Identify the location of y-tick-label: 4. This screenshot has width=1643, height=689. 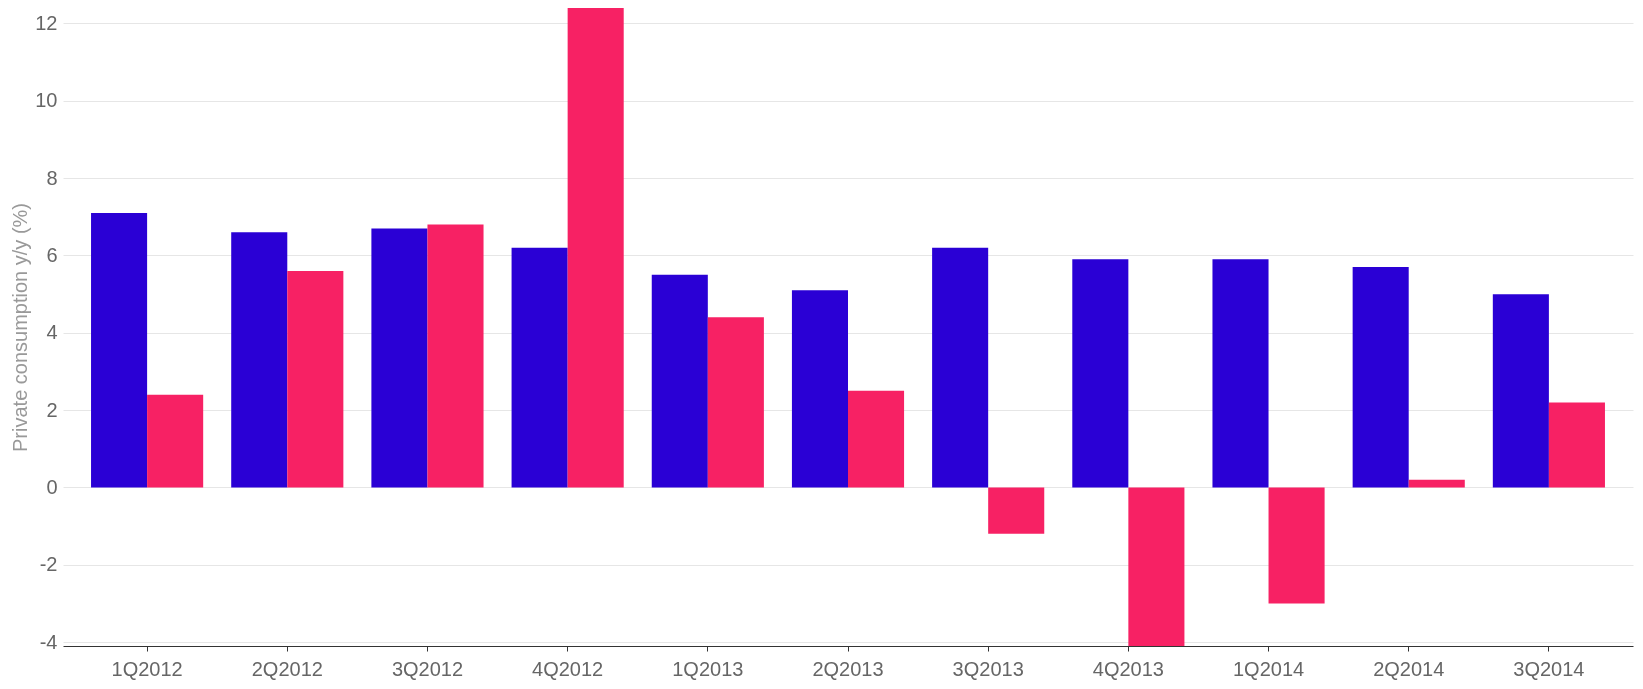
(52, 332).